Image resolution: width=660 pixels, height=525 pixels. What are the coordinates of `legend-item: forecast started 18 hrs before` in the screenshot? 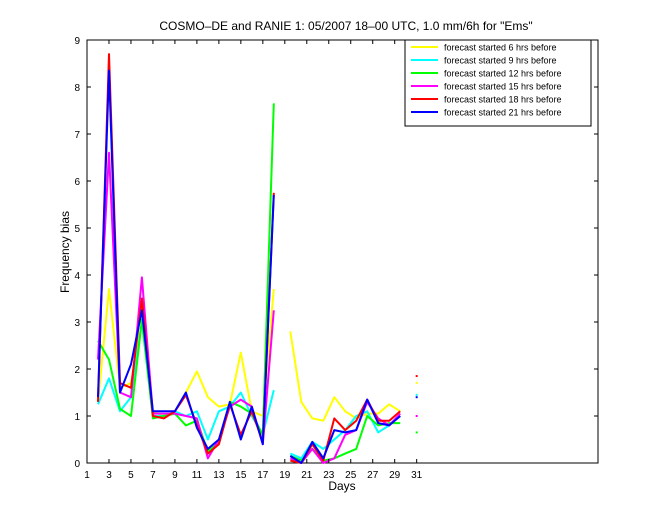 It's located at (486, 100).